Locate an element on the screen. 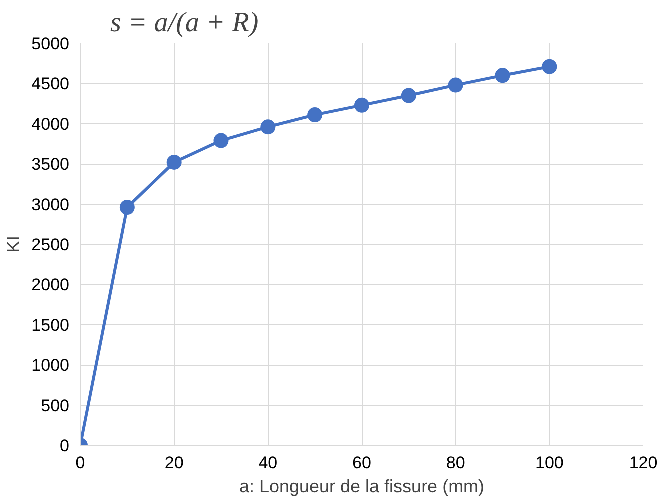  y-tick-label: 2000 is located at coordinates (51, 285).